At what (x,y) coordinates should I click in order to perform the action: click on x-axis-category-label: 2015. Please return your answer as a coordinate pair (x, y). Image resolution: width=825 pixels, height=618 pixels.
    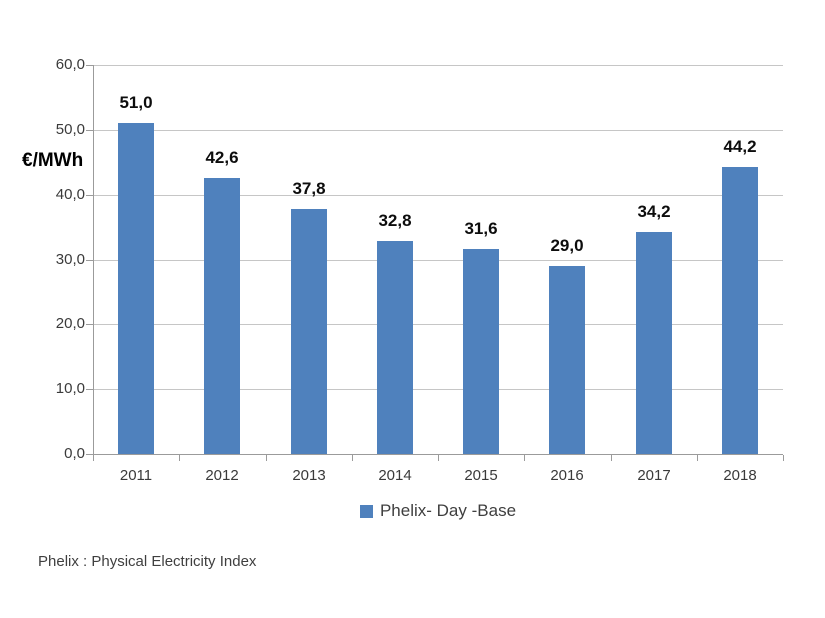
    Looking at the image, I should click on (481, 475).